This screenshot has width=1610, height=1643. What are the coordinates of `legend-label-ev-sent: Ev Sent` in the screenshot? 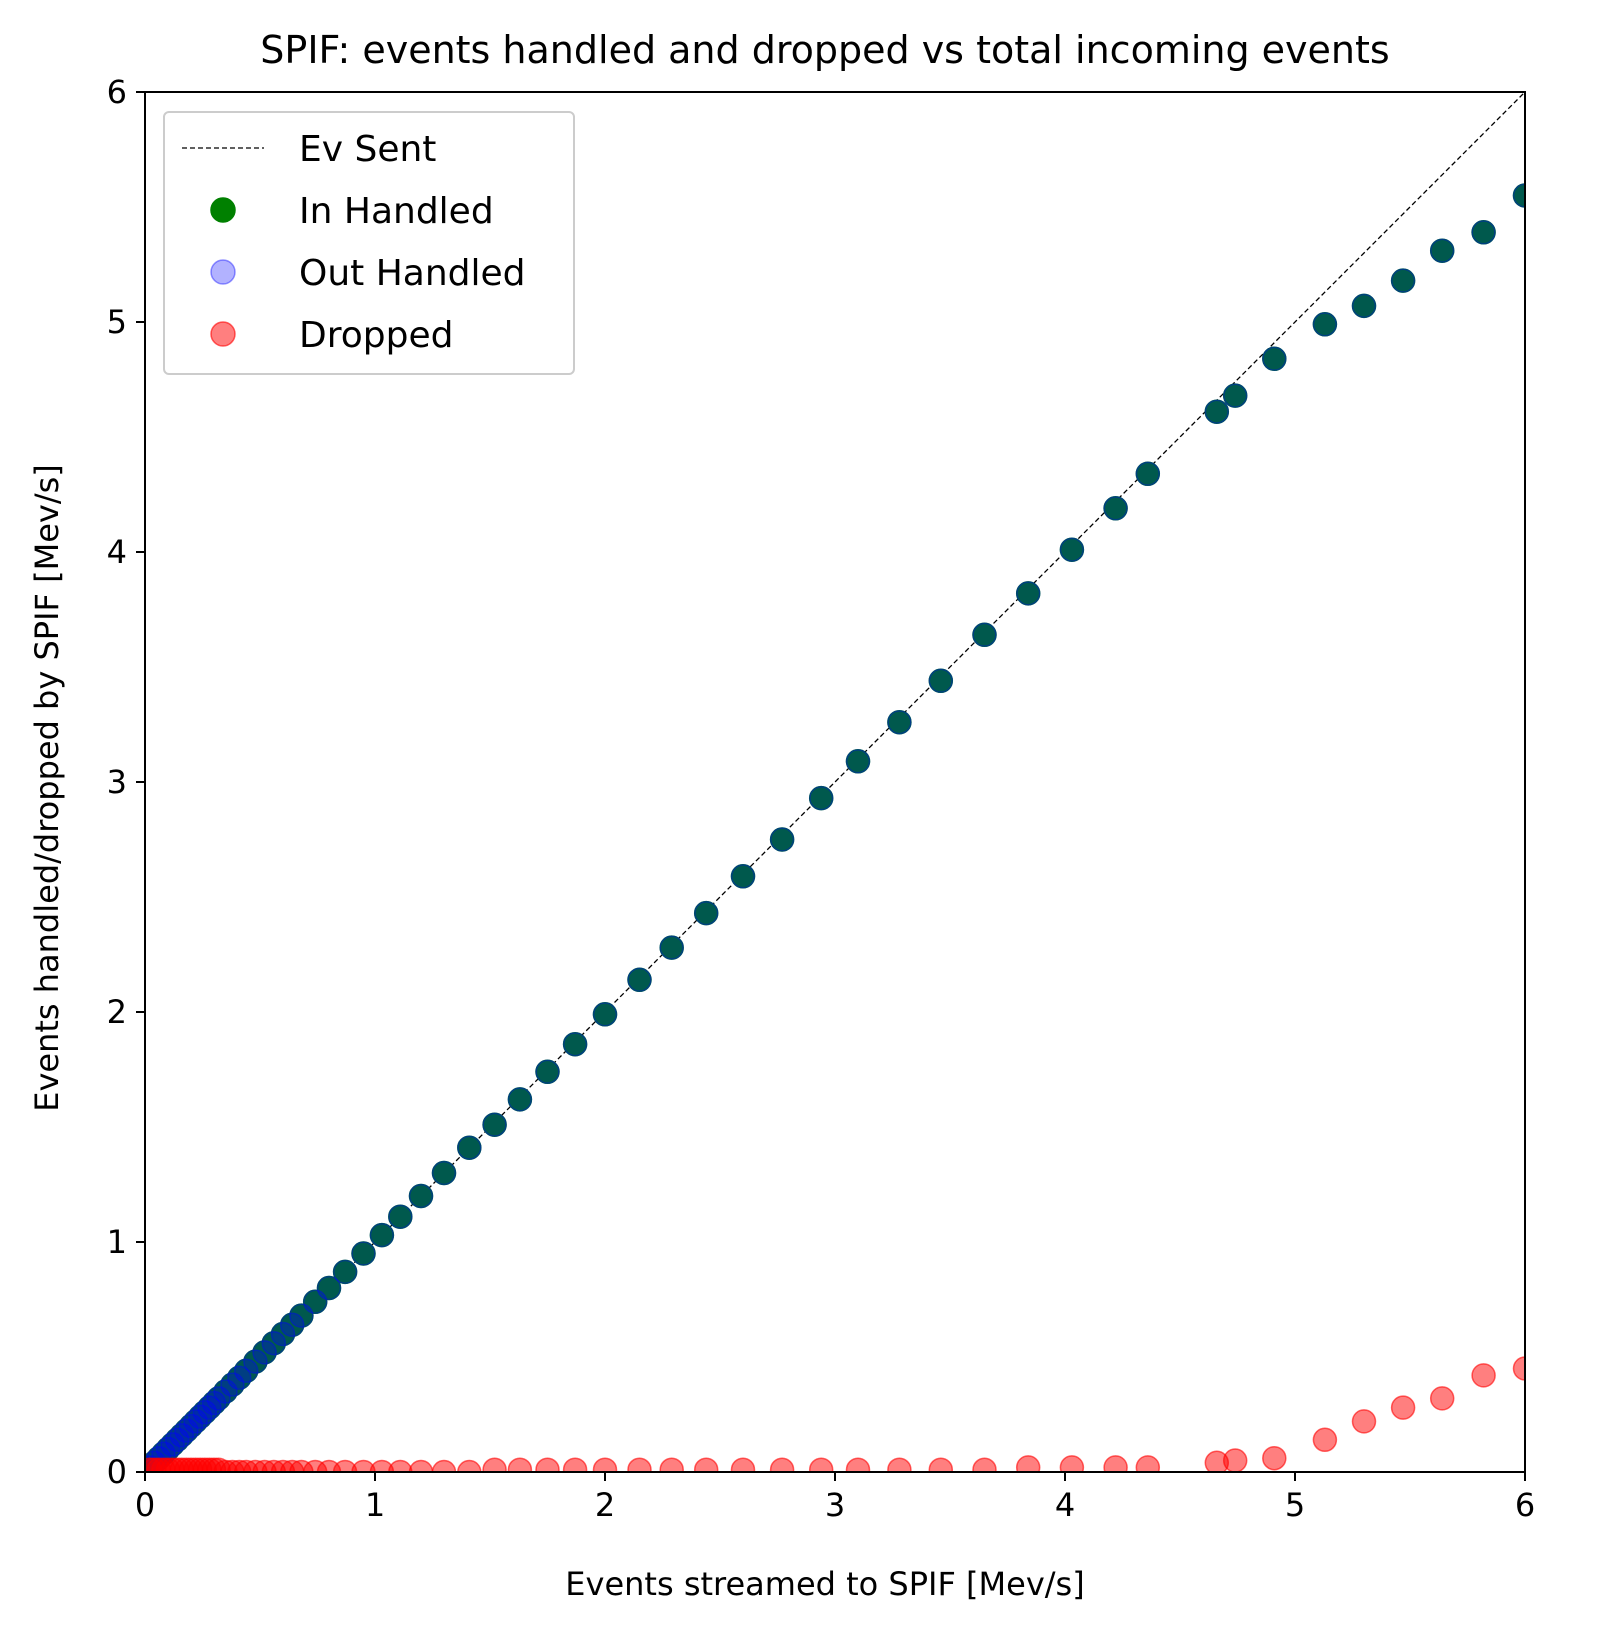 It's located at (367, 149).